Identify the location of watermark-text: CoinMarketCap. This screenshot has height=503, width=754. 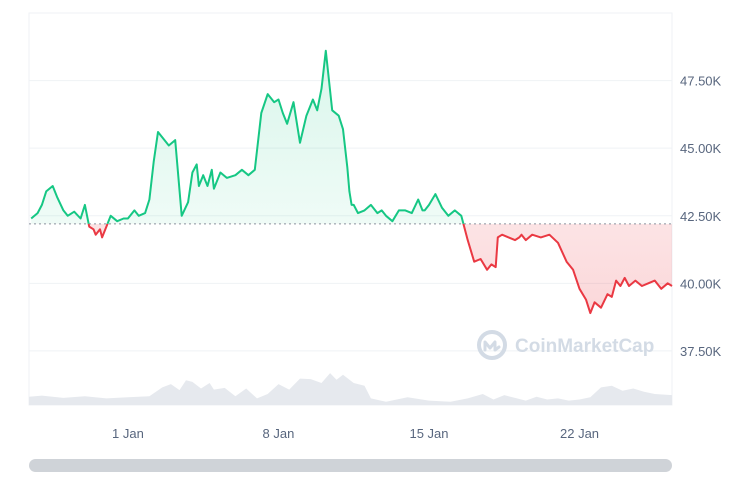
(584, 346).